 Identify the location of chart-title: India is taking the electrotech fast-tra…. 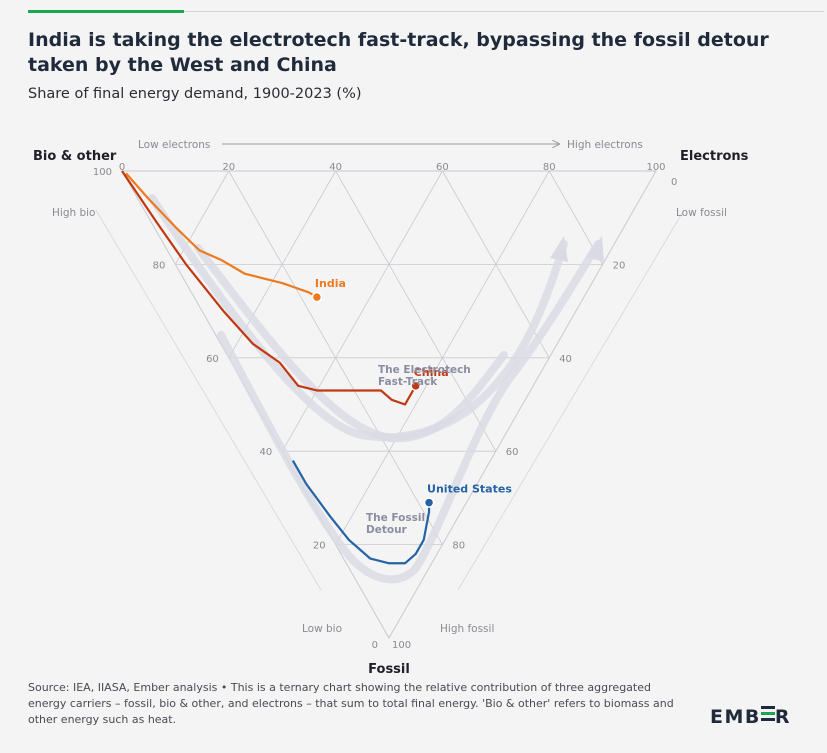
(398, 52).